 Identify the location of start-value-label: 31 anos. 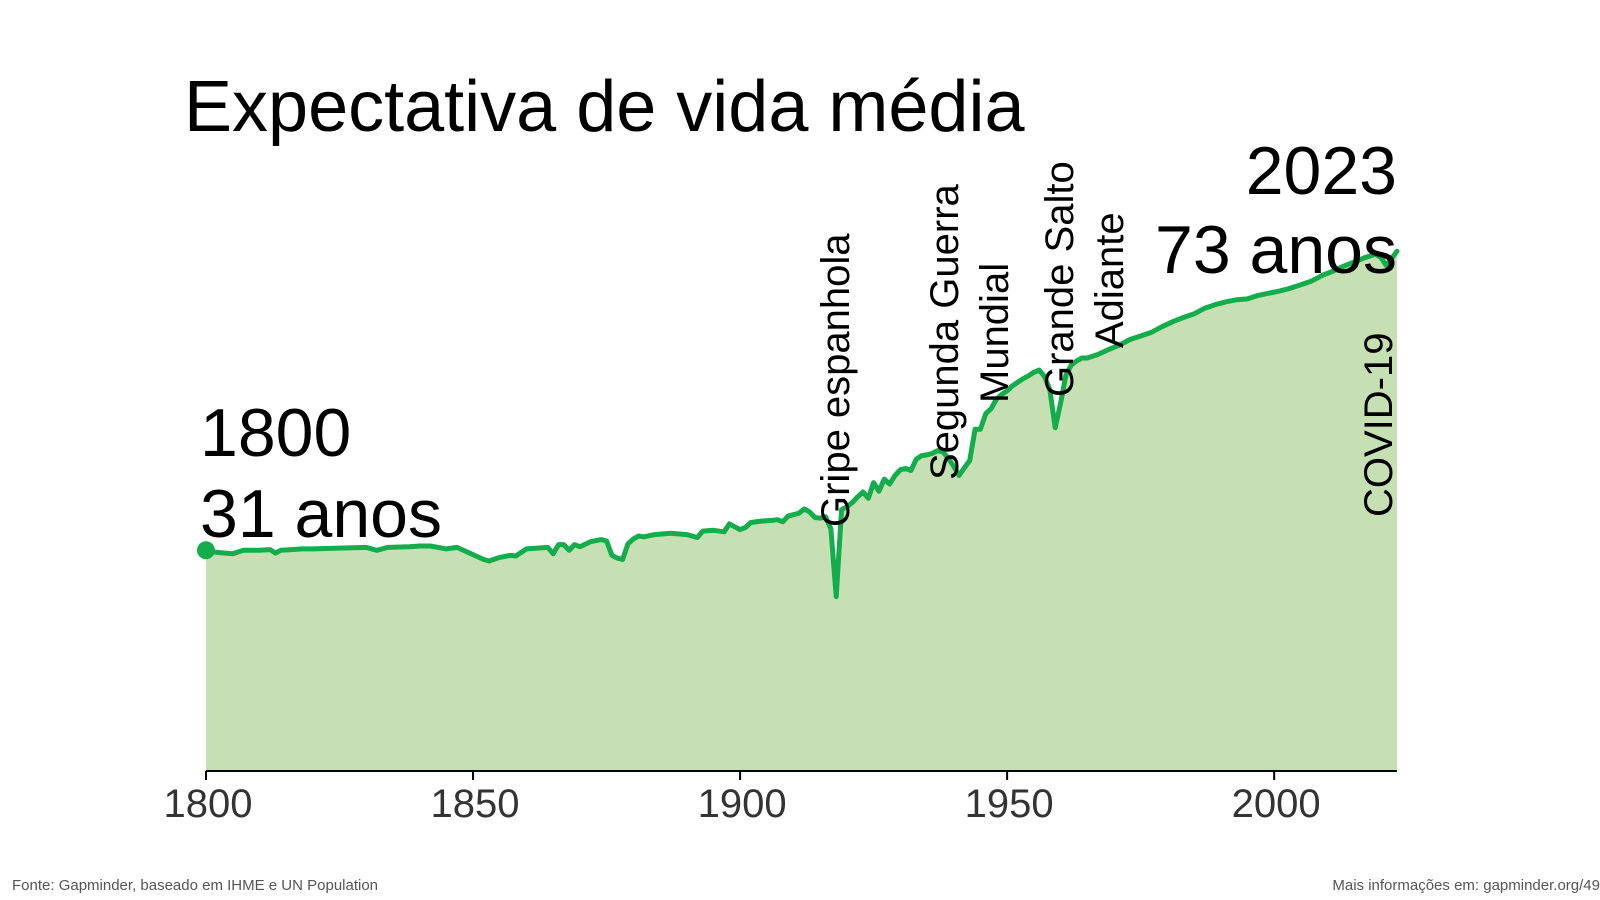
(321, 514).